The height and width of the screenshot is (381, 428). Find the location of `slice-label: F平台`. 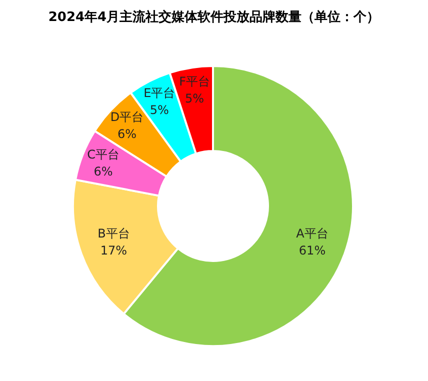

slice-label: F平台 is located at coordinates (194, 81).